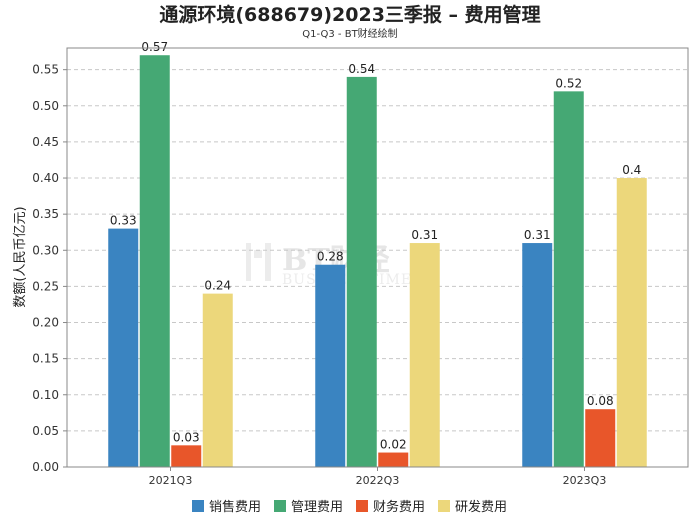  What do you see at coordinates (45, 286) in the screenshot?
I see `y-tick-label: 0.25` at bounding box center [45, 286].